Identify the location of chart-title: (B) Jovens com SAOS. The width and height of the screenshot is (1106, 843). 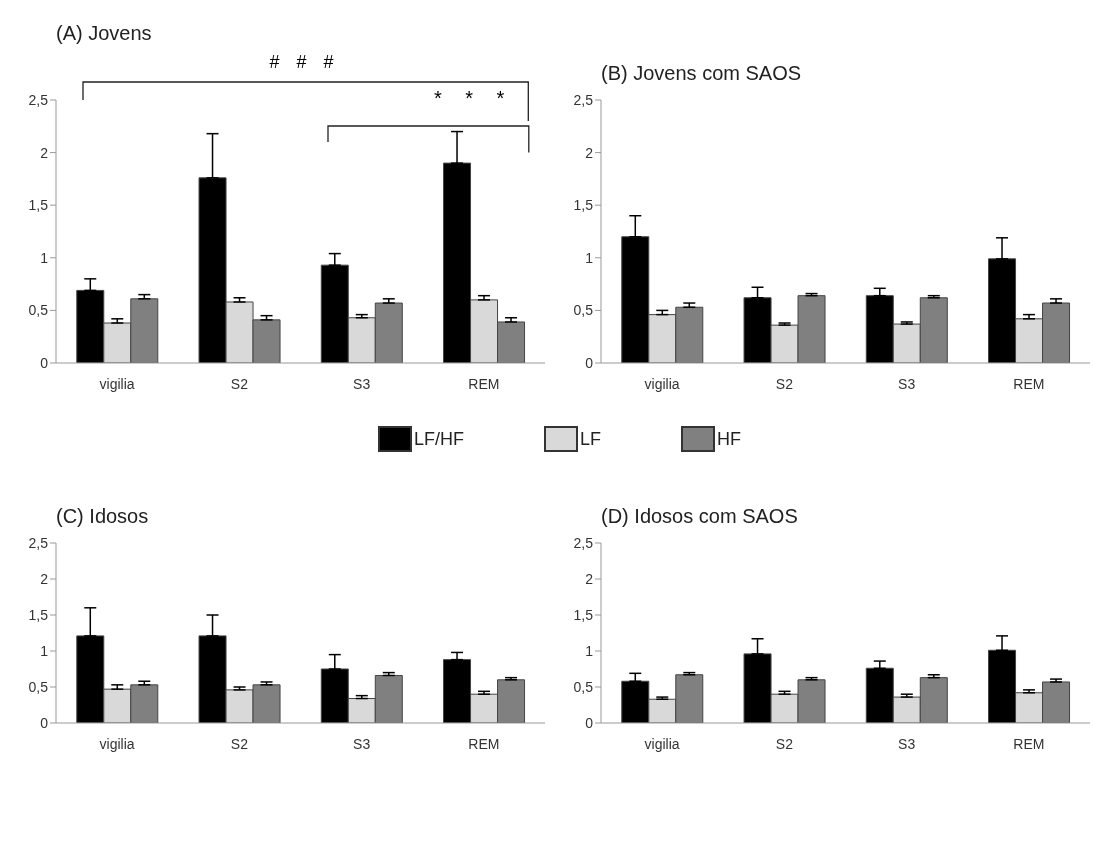
(701, 73).